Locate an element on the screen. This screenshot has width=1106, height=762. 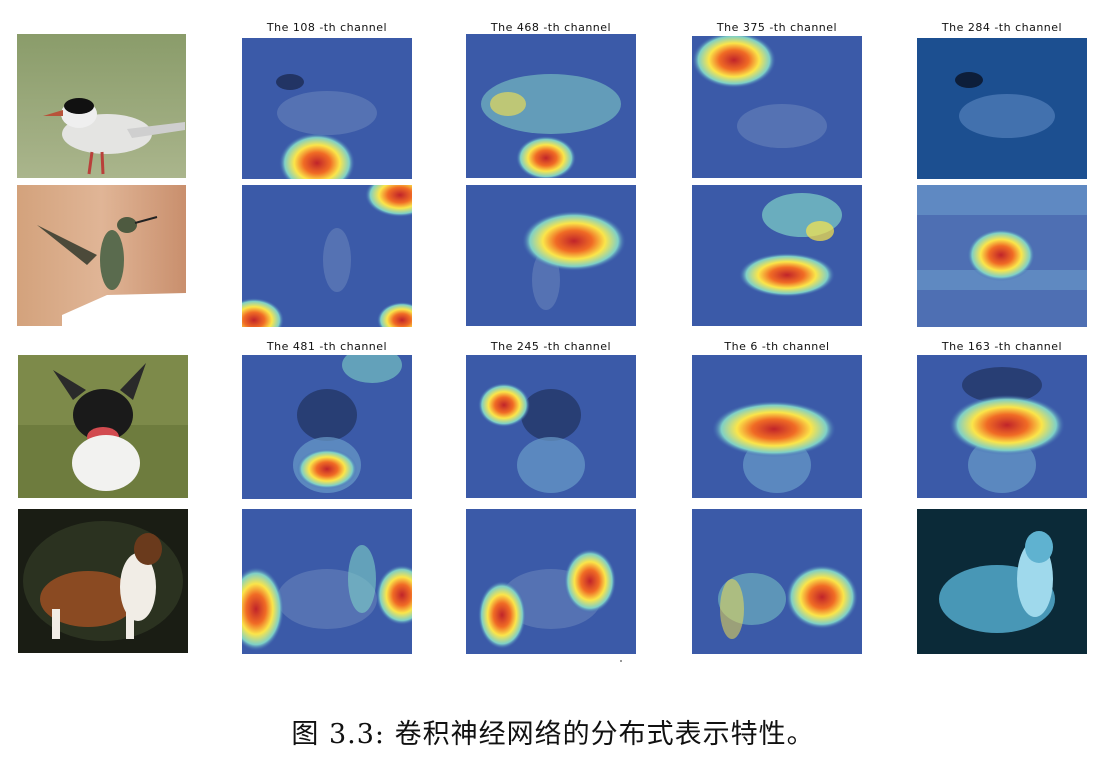
tern-original-photo is located at coordinates (101, 106).